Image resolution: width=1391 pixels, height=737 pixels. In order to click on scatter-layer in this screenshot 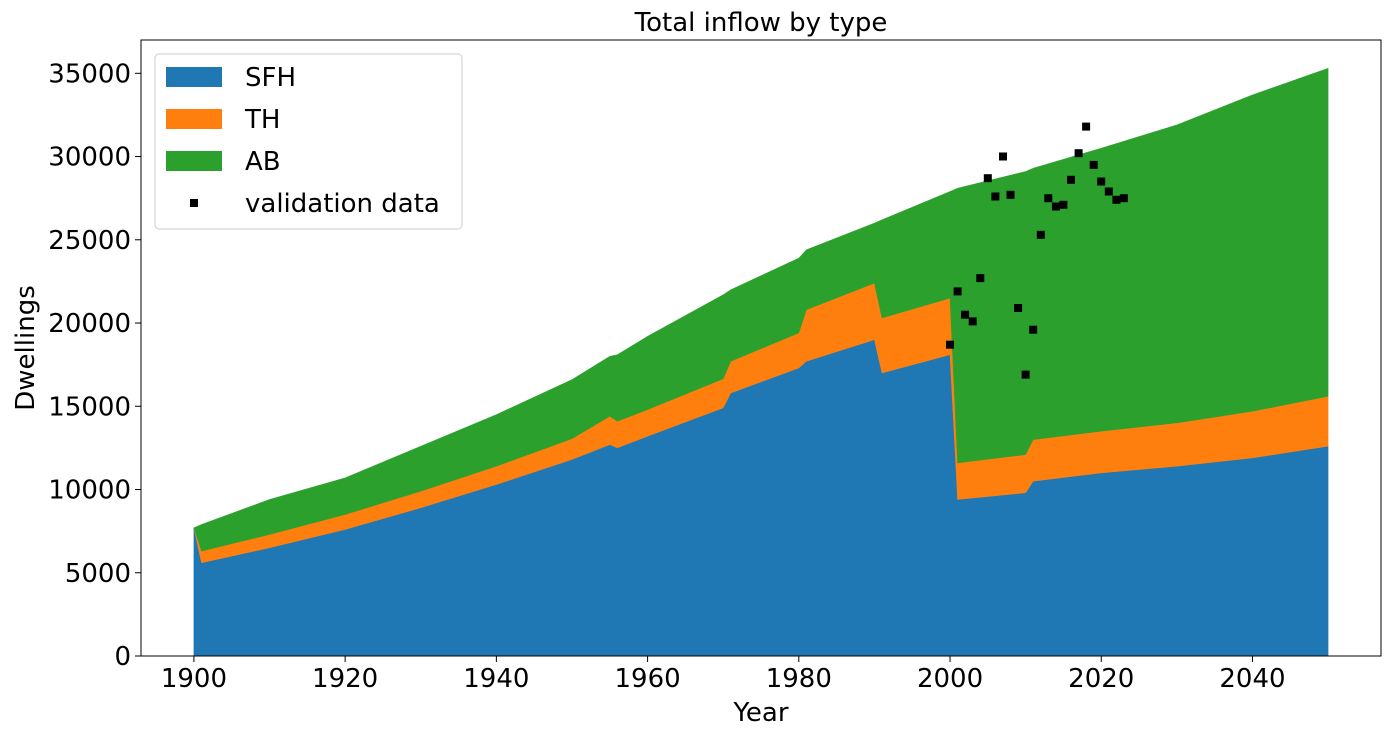, I will do `click(1037, 250)`.